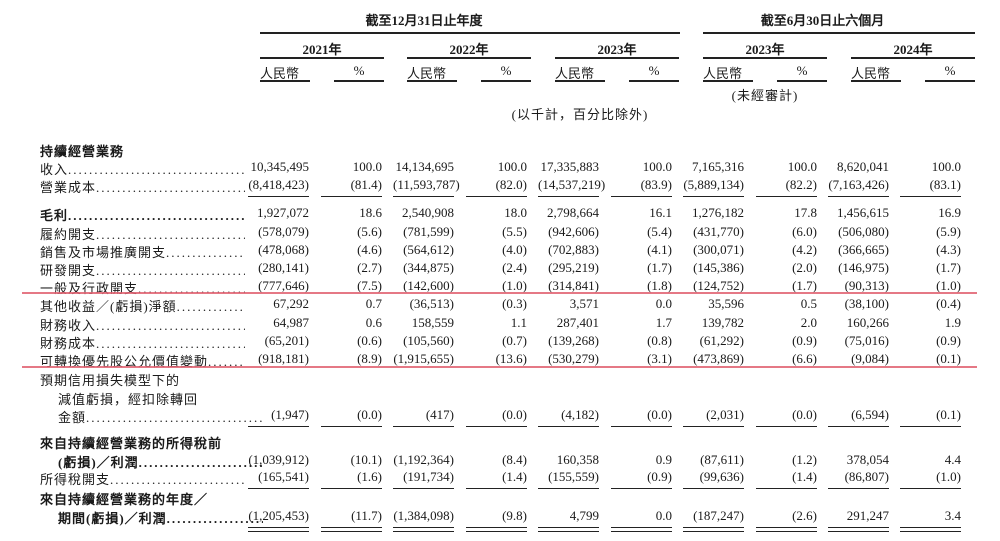  I want to click on percent-cell: 16.1, so click(660, 212).